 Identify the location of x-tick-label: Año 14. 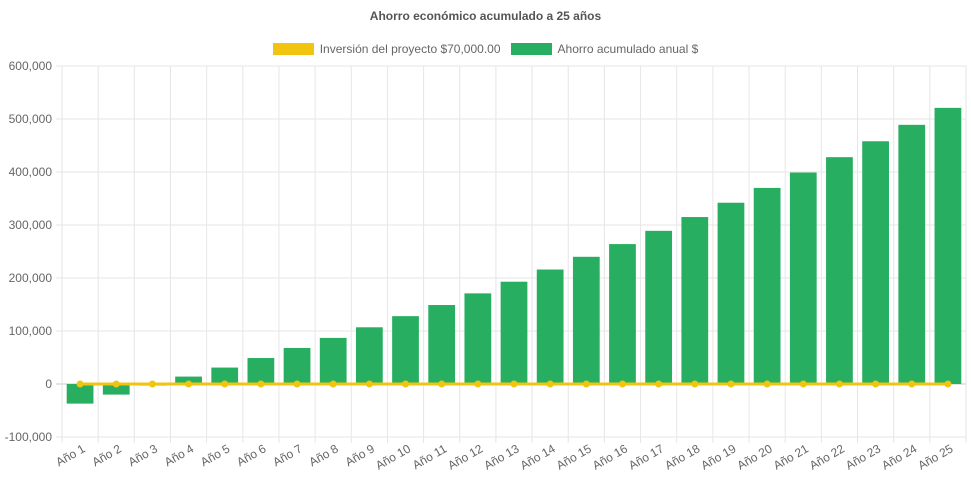
(538, 456).